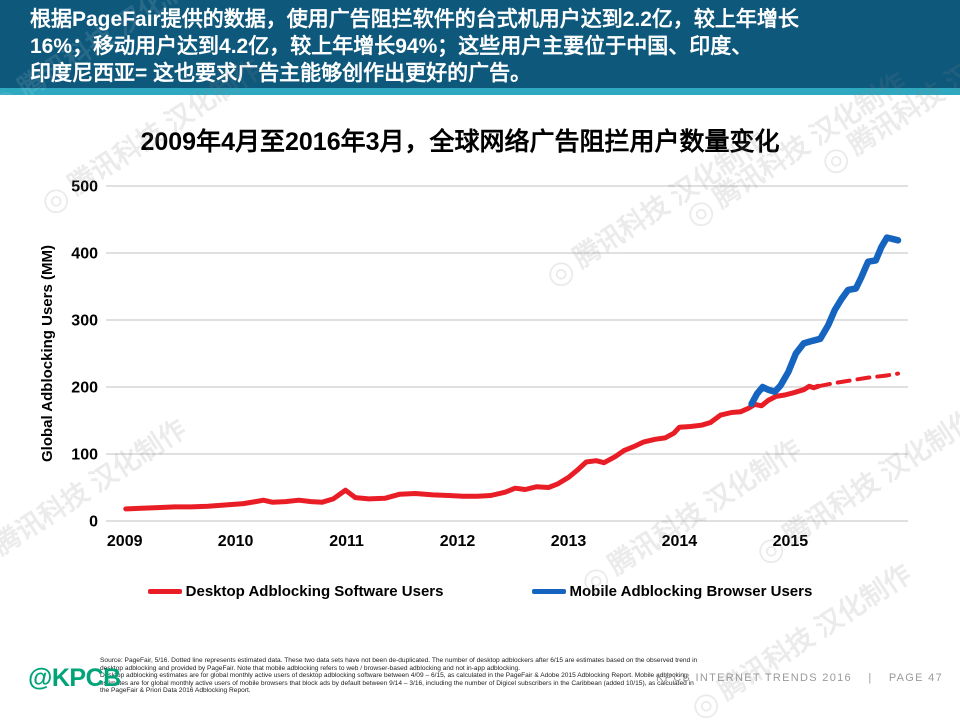  What do you see at coordinates (84, 187) in the screenshot?
I see `y-tick-label-500: 500` at bounding box center [84, 187].